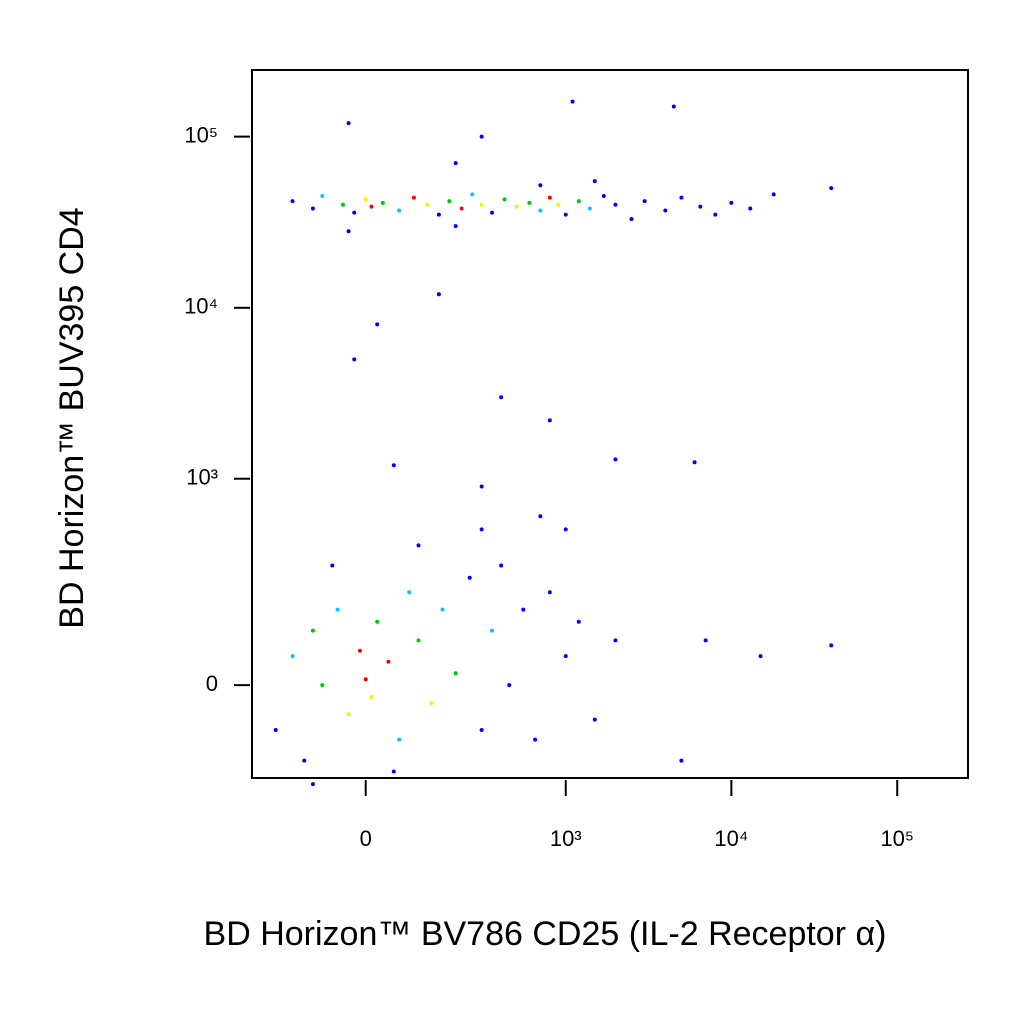  I want to click on x-tick-label: 10⁴, so click(731, 838).